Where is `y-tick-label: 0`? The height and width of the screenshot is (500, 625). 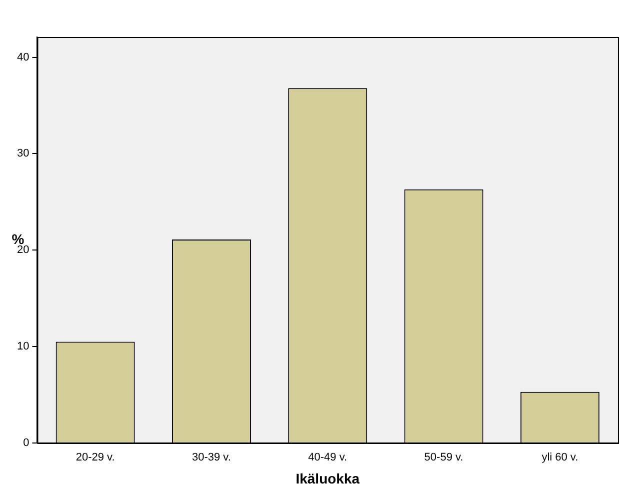 y-tick-label: 0 is located at coordinates (26, 443).